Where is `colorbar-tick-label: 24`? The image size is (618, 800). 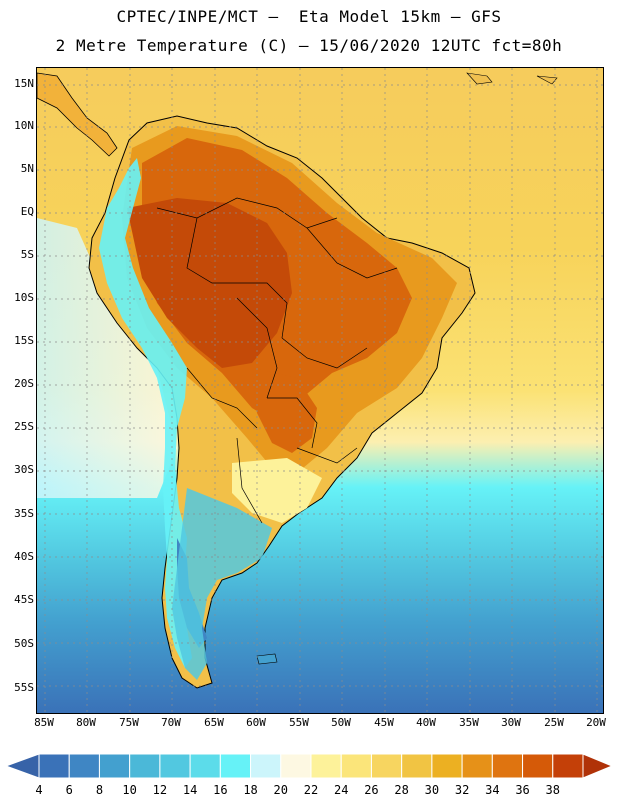
colorbar-tick-label: 24 is located at coordinates (341, 790).